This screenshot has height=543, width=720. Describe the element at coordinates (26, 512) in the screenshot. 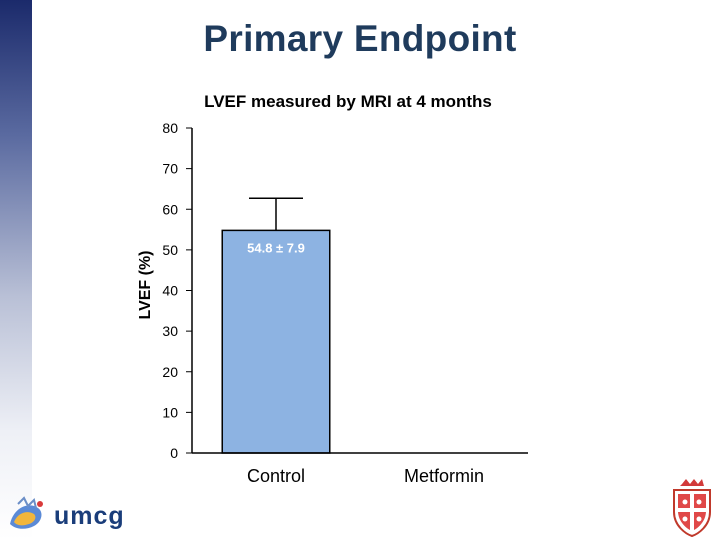

I see `umcg-emblem-icon` at that location.